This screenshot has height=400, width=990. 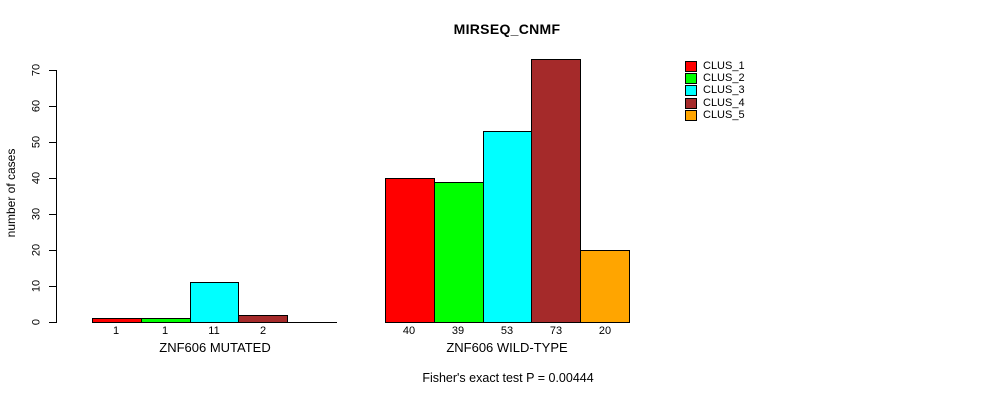 I want to click on legend-item-clus_3: CLUS_3, so click(x=715, y=90).